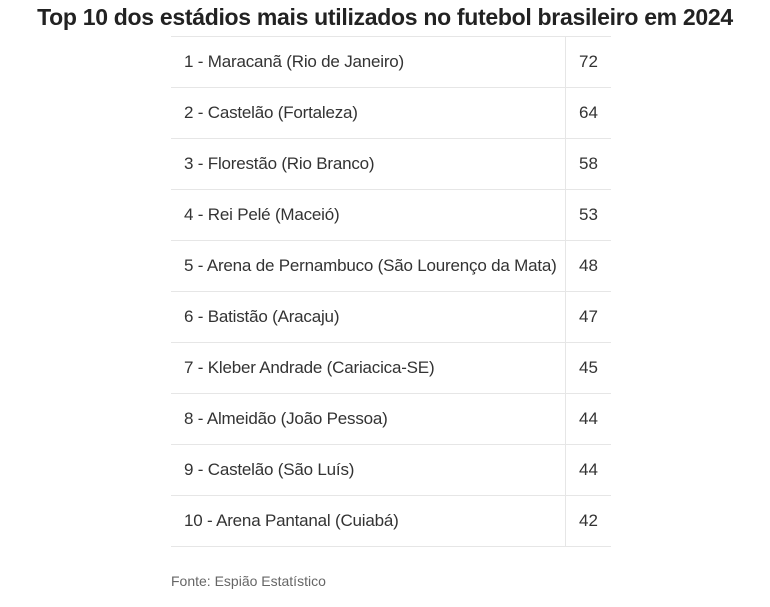 This screenshot has width=770, height=607. I want to click on table-row: 10 - Arena Pantanal (Cuiabá) 42, so click(391, 521).